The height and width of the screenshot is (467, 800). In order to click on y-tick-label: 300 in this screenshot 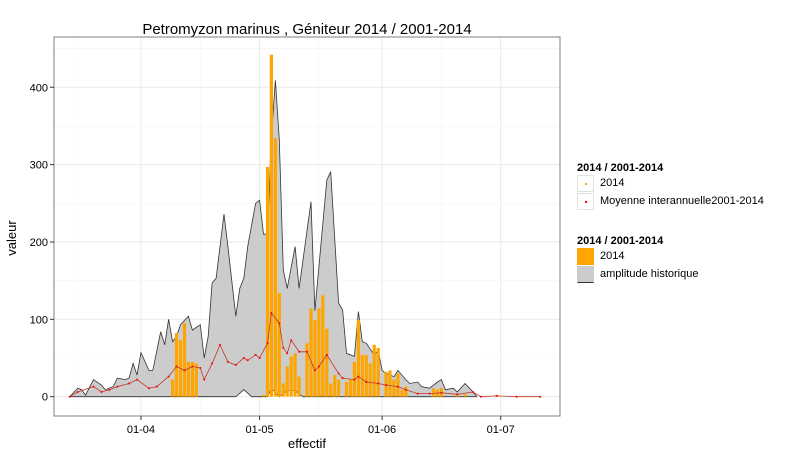, I will do `click(39, 166)`.